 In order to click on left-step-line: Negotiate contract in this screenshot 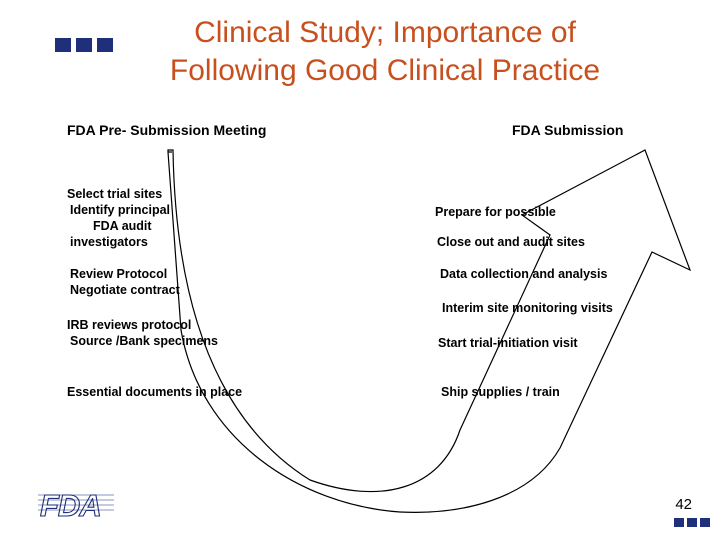, I will do `click(125, 290)`.